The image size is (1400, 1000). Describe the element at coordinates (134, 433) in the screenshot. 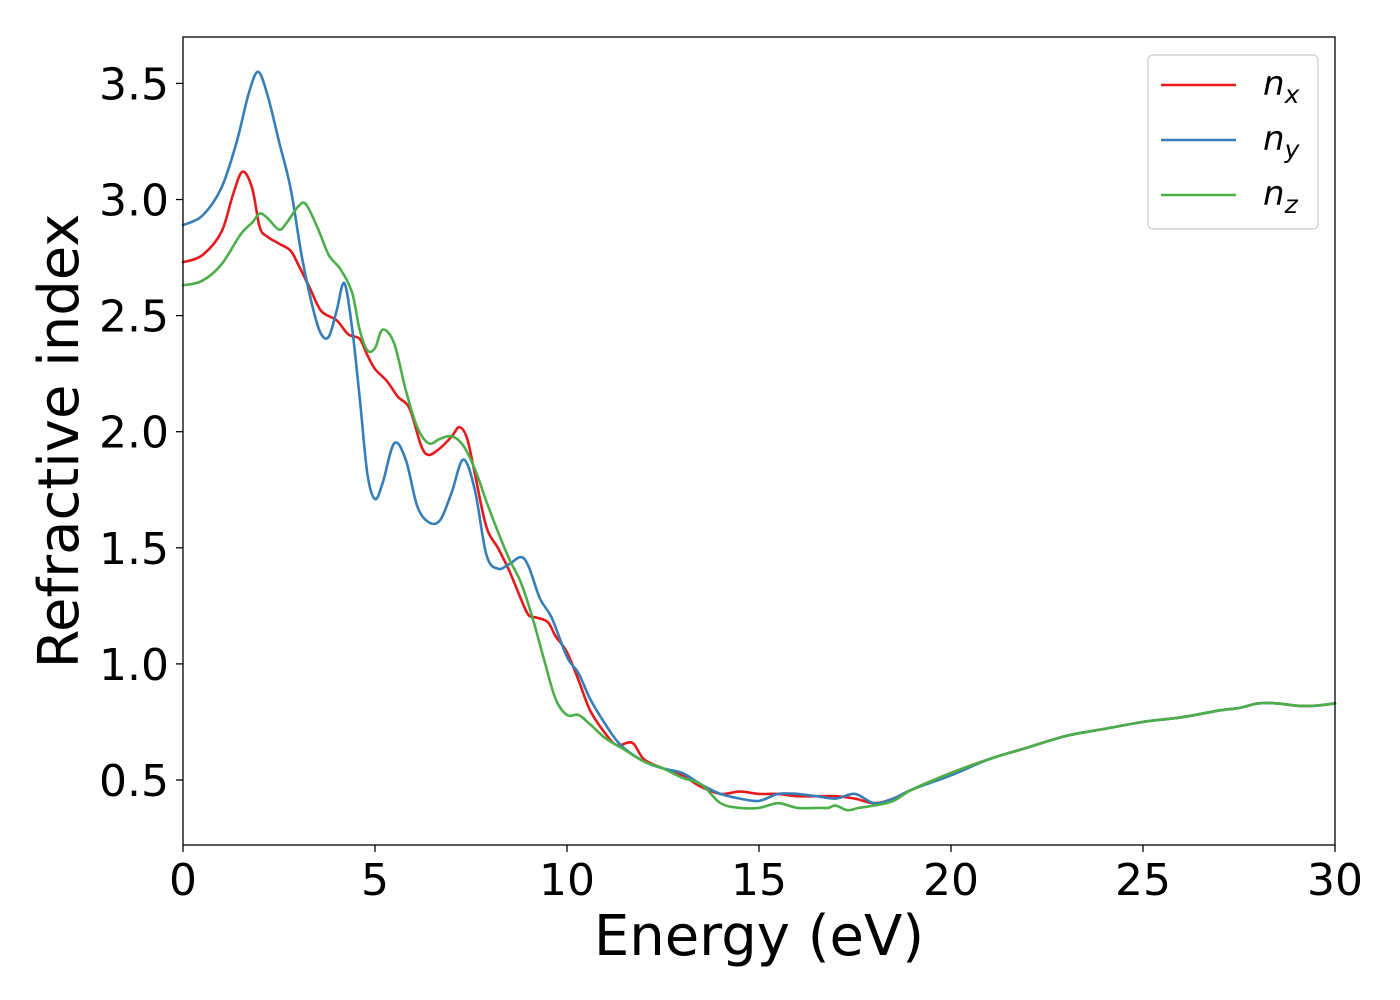

I see `y-tick-label: 2.0` at that location.